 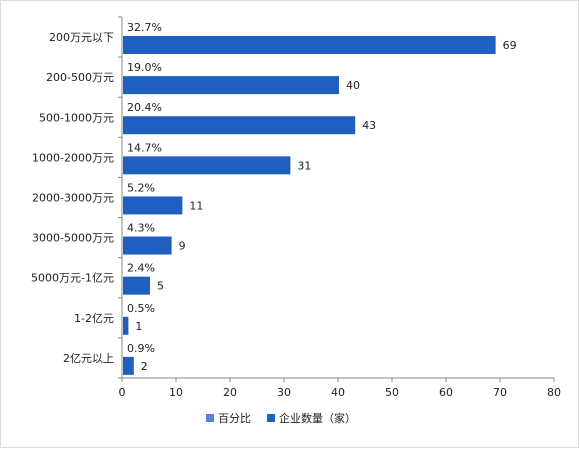 I want to click on data-label-company-count: 9, so click(x=182, y=246).